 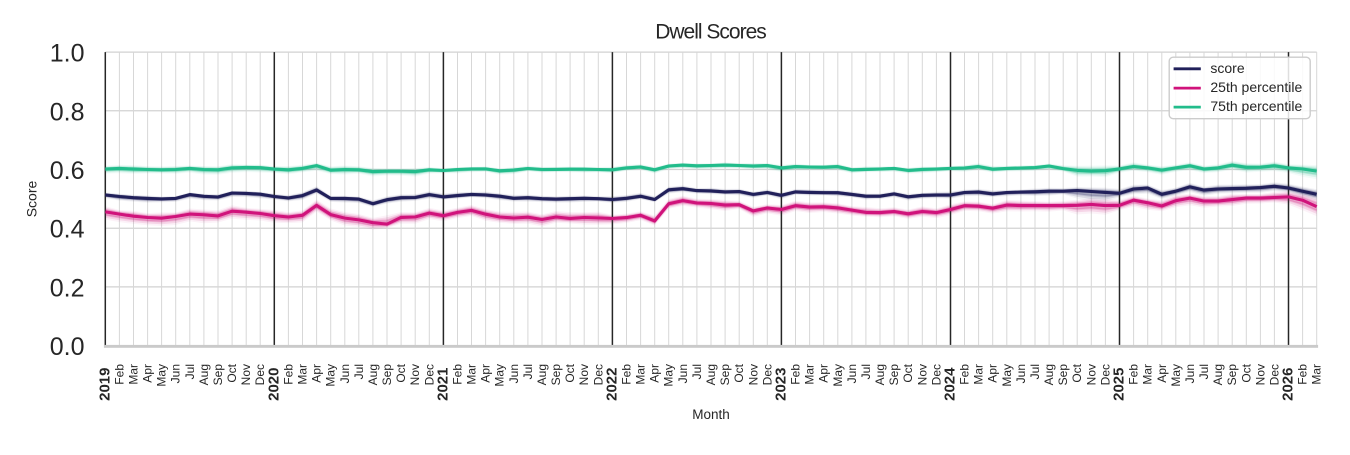 What do you see at coordinates (781, 384) in the screenshot?
I see `svg-text: 2023` at bounding box center [781, 384].